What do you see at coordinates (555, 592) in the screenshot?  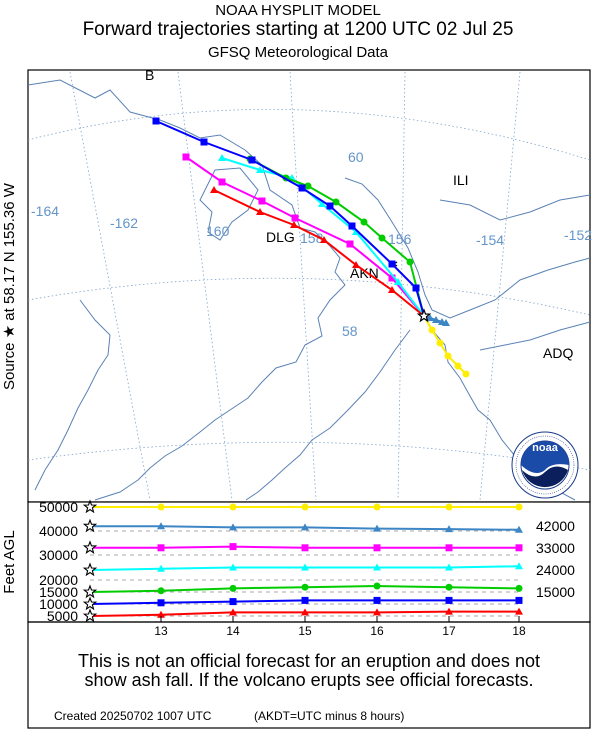 I see `release-height-label: 15000` at bounding box center [555, 592].